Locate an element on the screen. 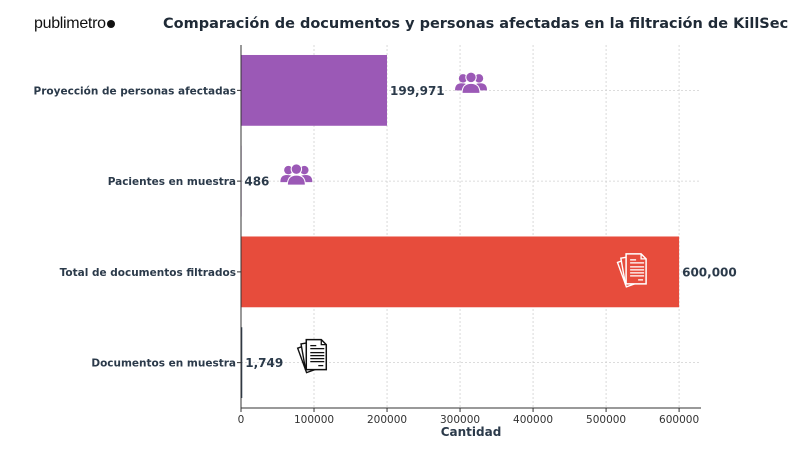 The width and height of the screenshot is (800, 457). category-label: Proyección de personas afectadas is located at coordinates (135, 91).